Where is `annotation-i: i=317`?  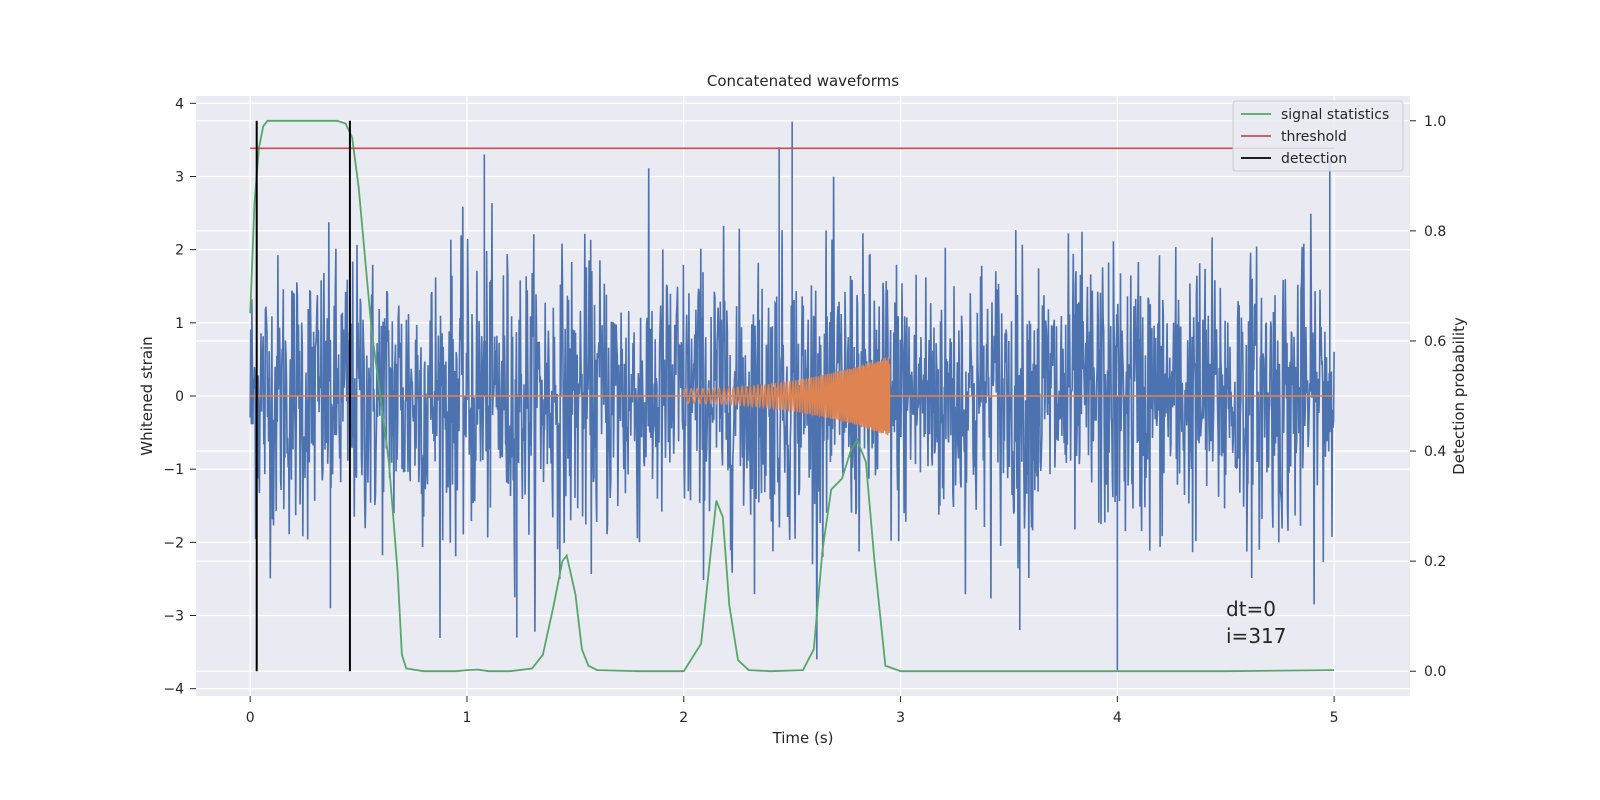
annotation-i: i=317 is located at coordinates (1256, 636).